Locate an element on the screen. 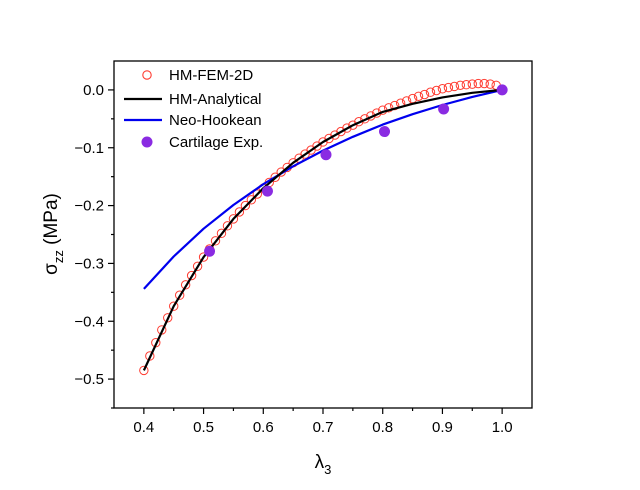 Image resolution: width=640 pixels, height=490 pixels. x-tick-label: 0.5 is located at coordinates (203, 427).